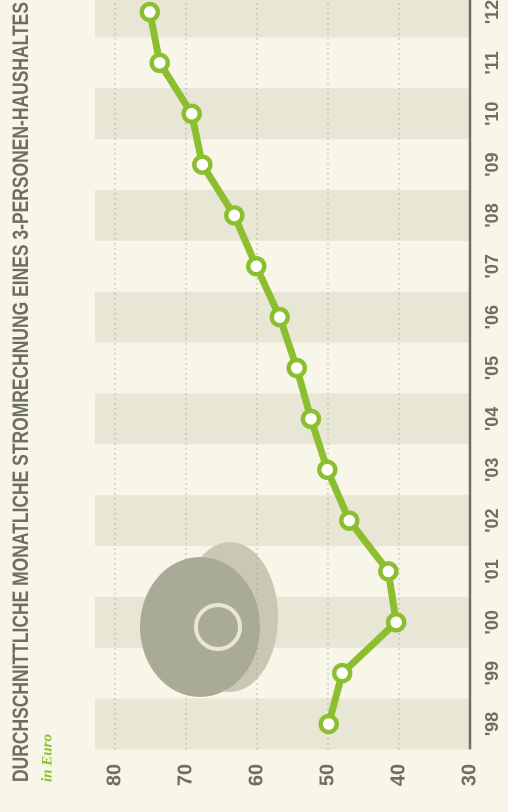 The image size is (508, 812). What do you see at coordinates (492, 470) in the screenshot?
I see `x-tick-label: '03` at bounding box center [492, 470].